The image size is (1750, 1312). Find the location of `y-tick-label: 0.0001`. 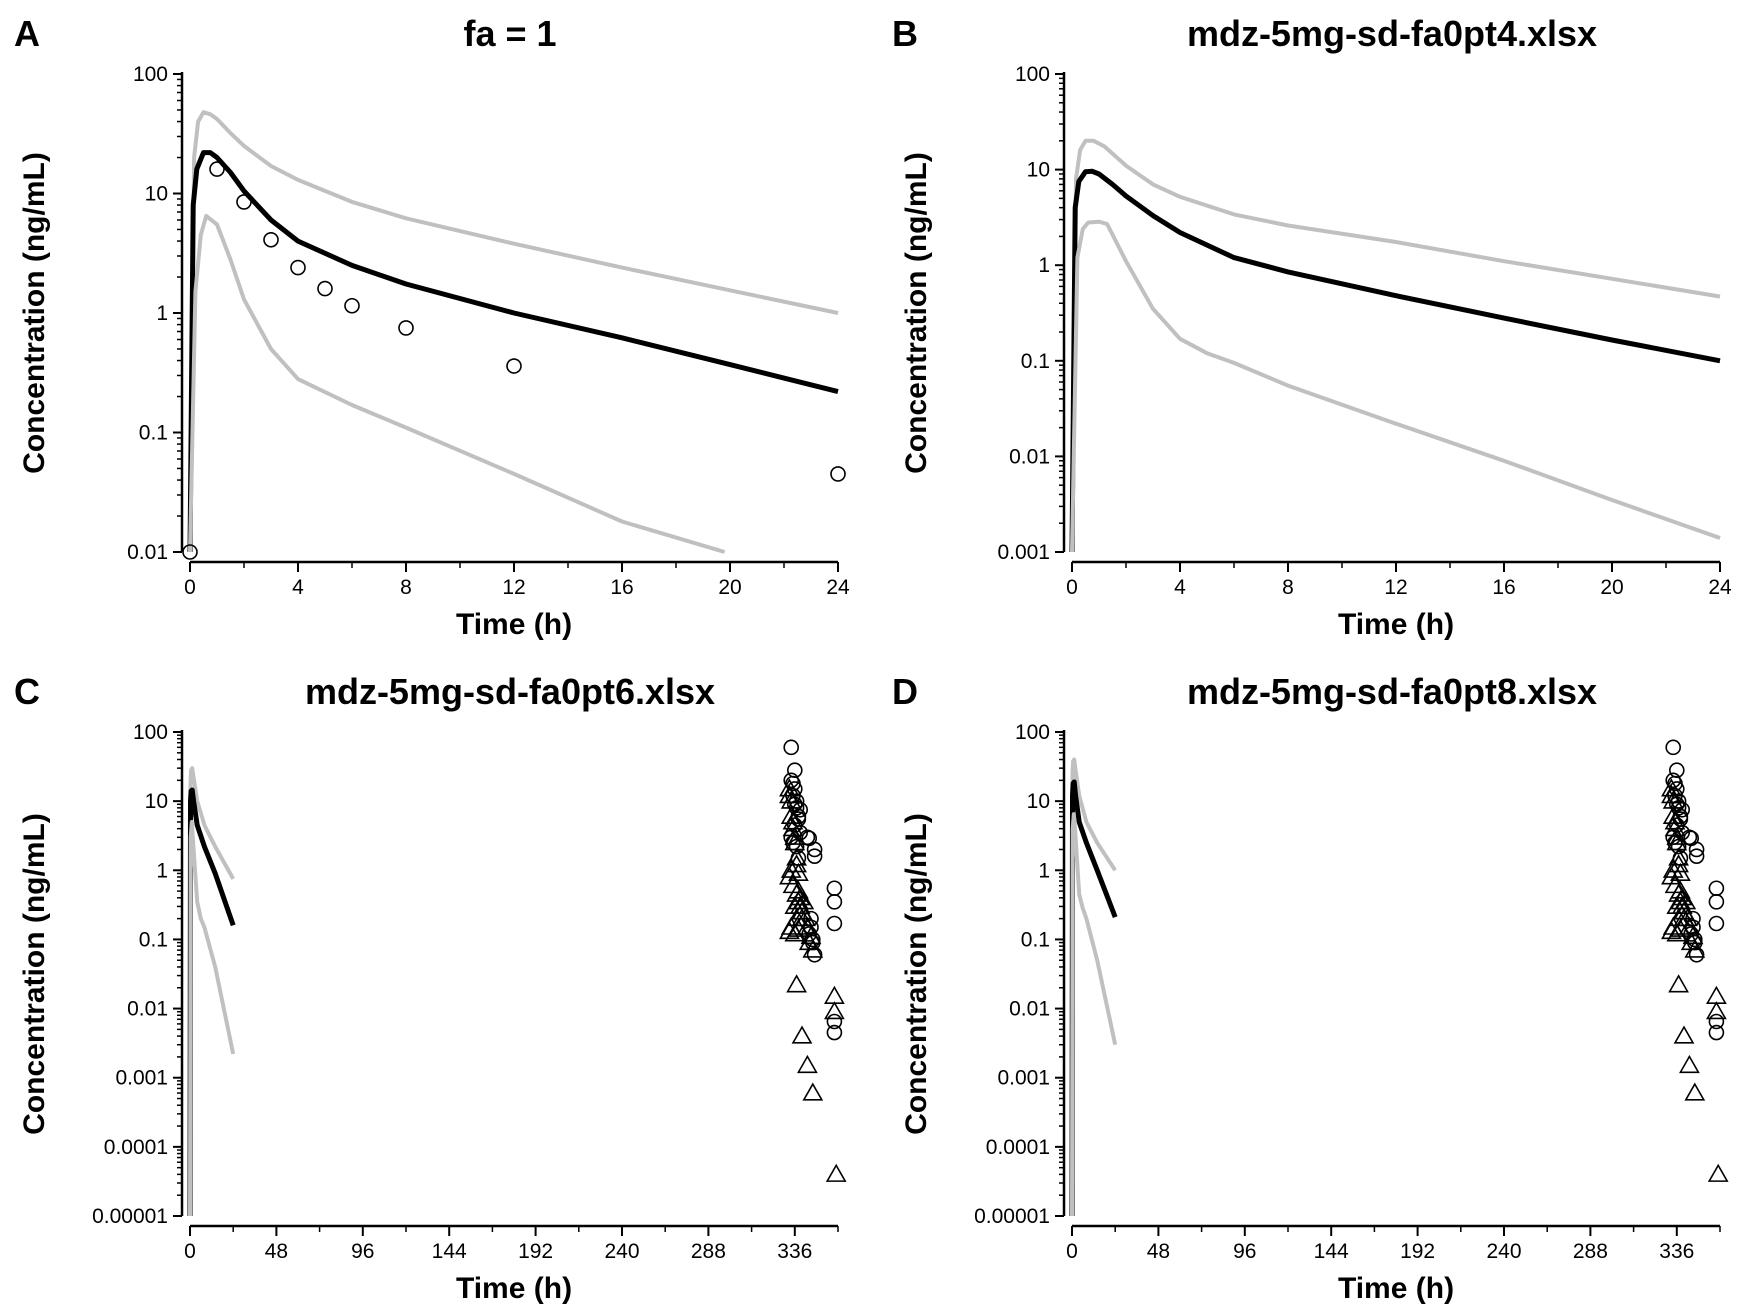

y-tick-label: 0.0001 is located at coordinates (1018, 1147).